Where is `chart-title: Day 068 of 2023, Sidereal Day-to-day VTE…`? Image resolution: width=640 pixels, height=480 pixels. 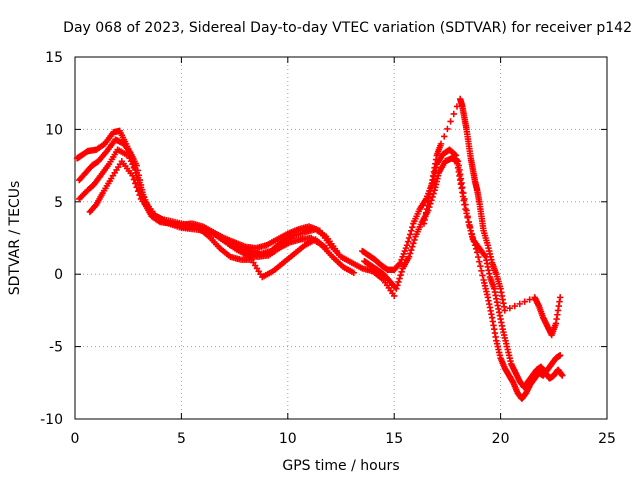 chart-title: Day 068 of 2023, Sidereal Day-to-day VTE… is located at coordinates (347, 28).